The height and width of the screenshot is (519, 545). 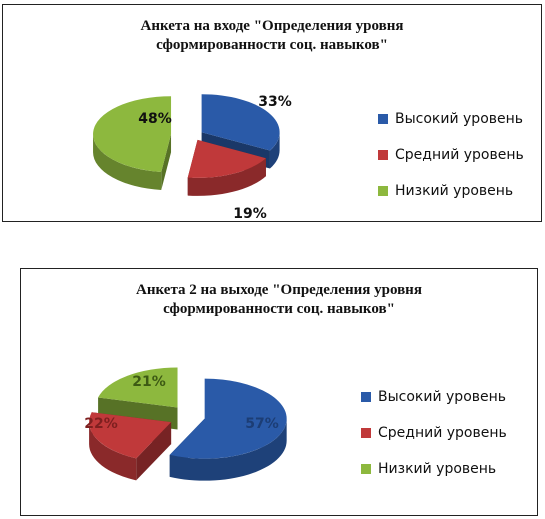 I want to click on chart-title-line: Анкета на входе "Определения уровня, so click(x=272, y=26).